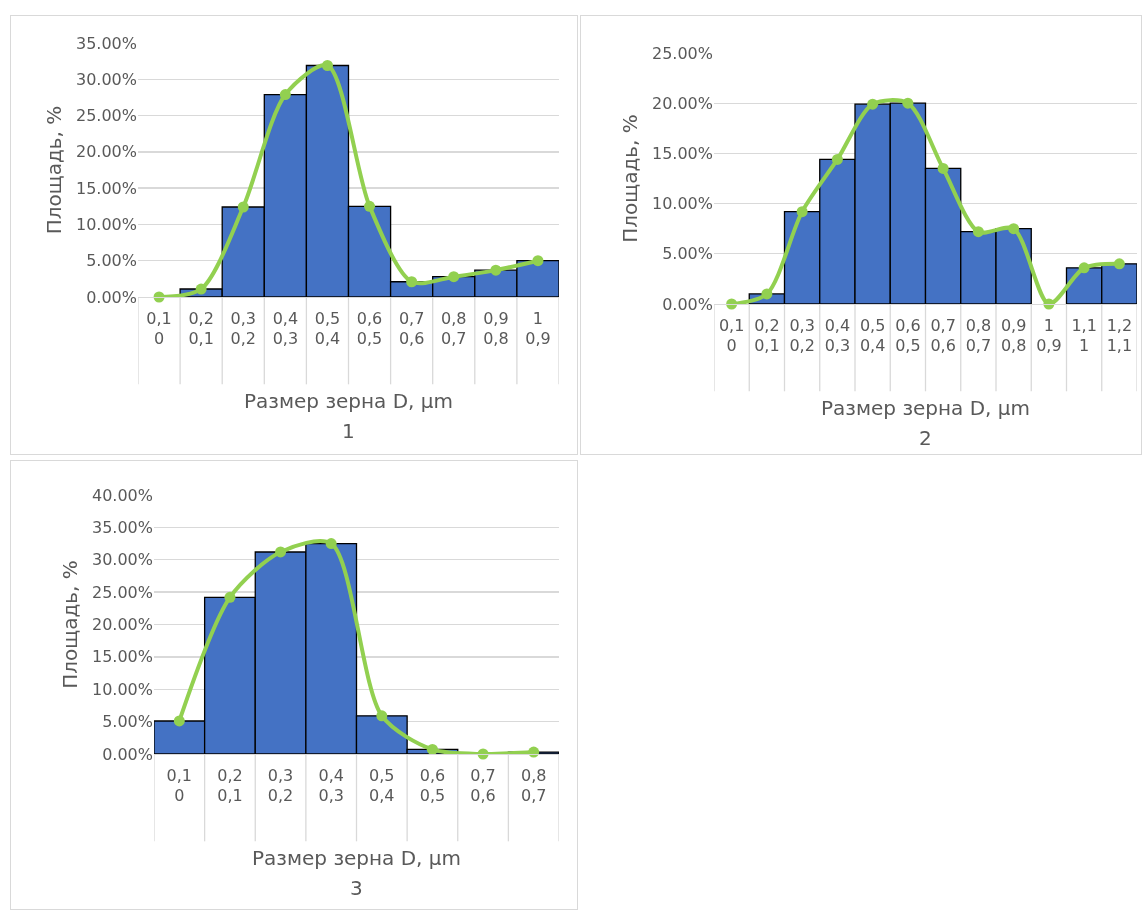 This screenshot has width=1142, height=913. What do you see at coordinates (925, 438) in the screenshot?
I see `text: 2` at bounding box center [925, 438].